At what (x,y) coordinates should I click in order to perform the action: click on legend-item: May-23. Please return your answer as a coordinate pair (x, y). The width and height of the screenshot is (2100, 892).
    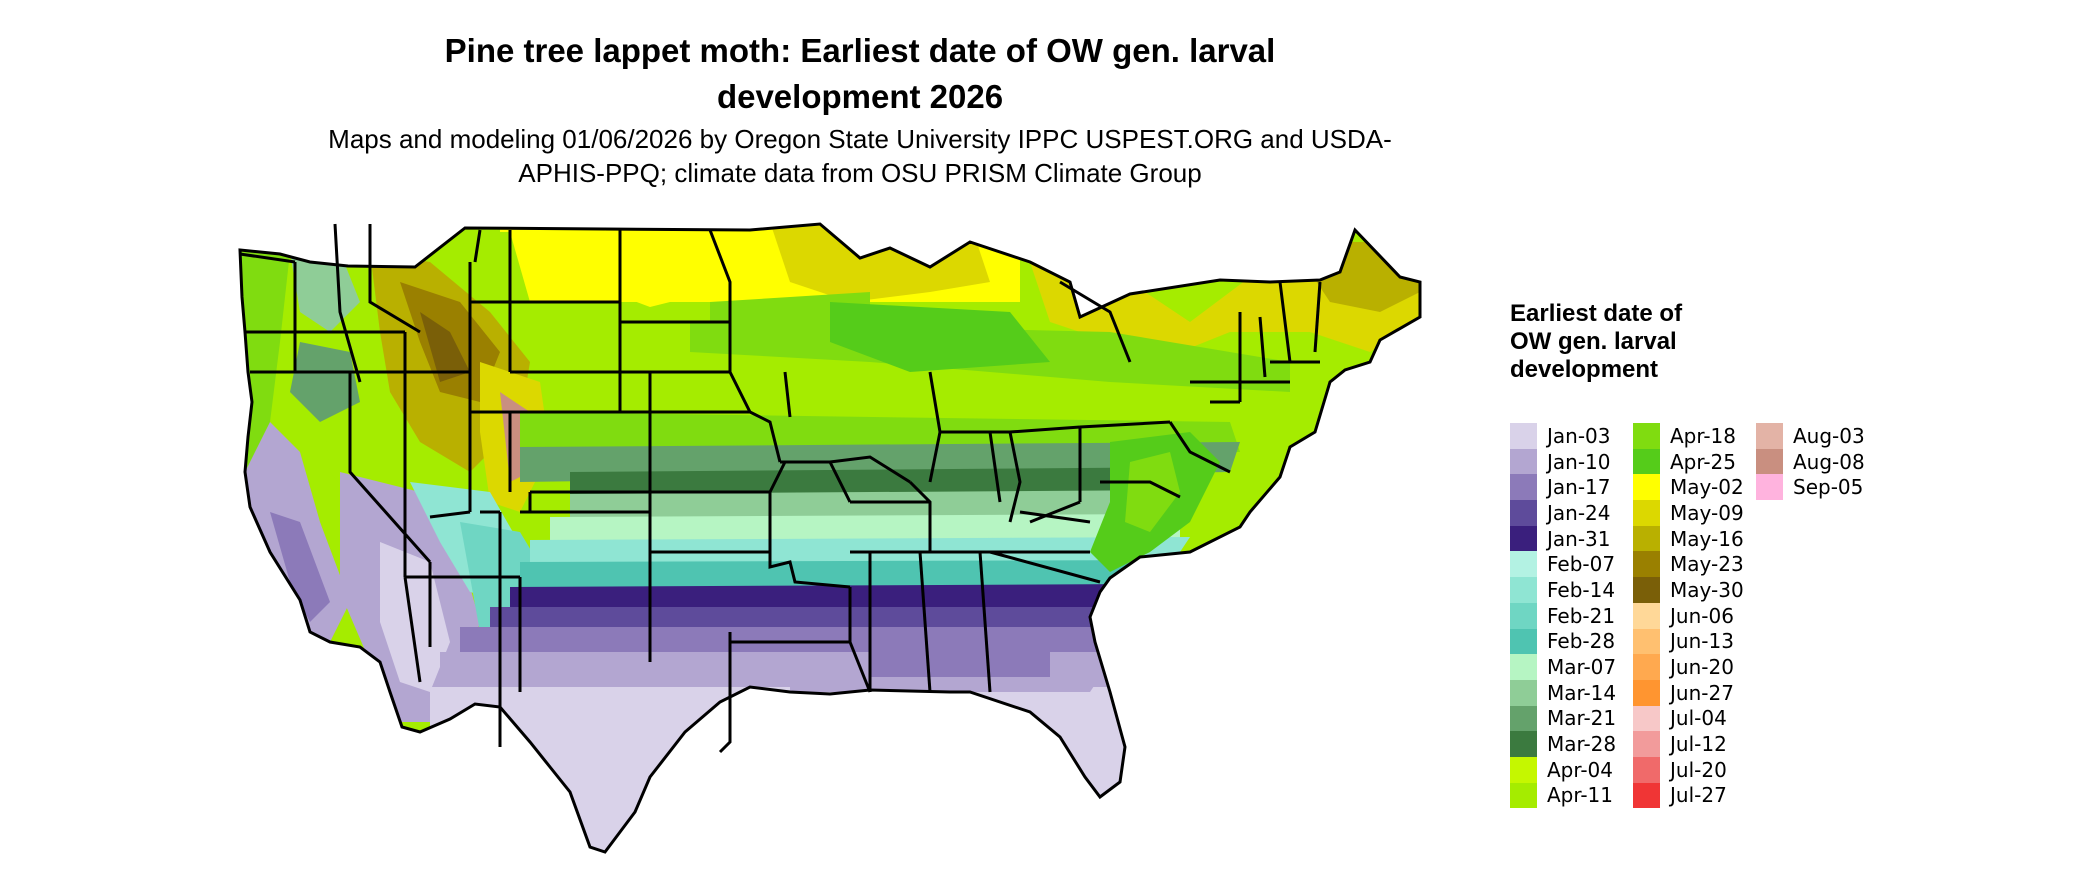
    Looking at the image, I should click on (1688, 564).